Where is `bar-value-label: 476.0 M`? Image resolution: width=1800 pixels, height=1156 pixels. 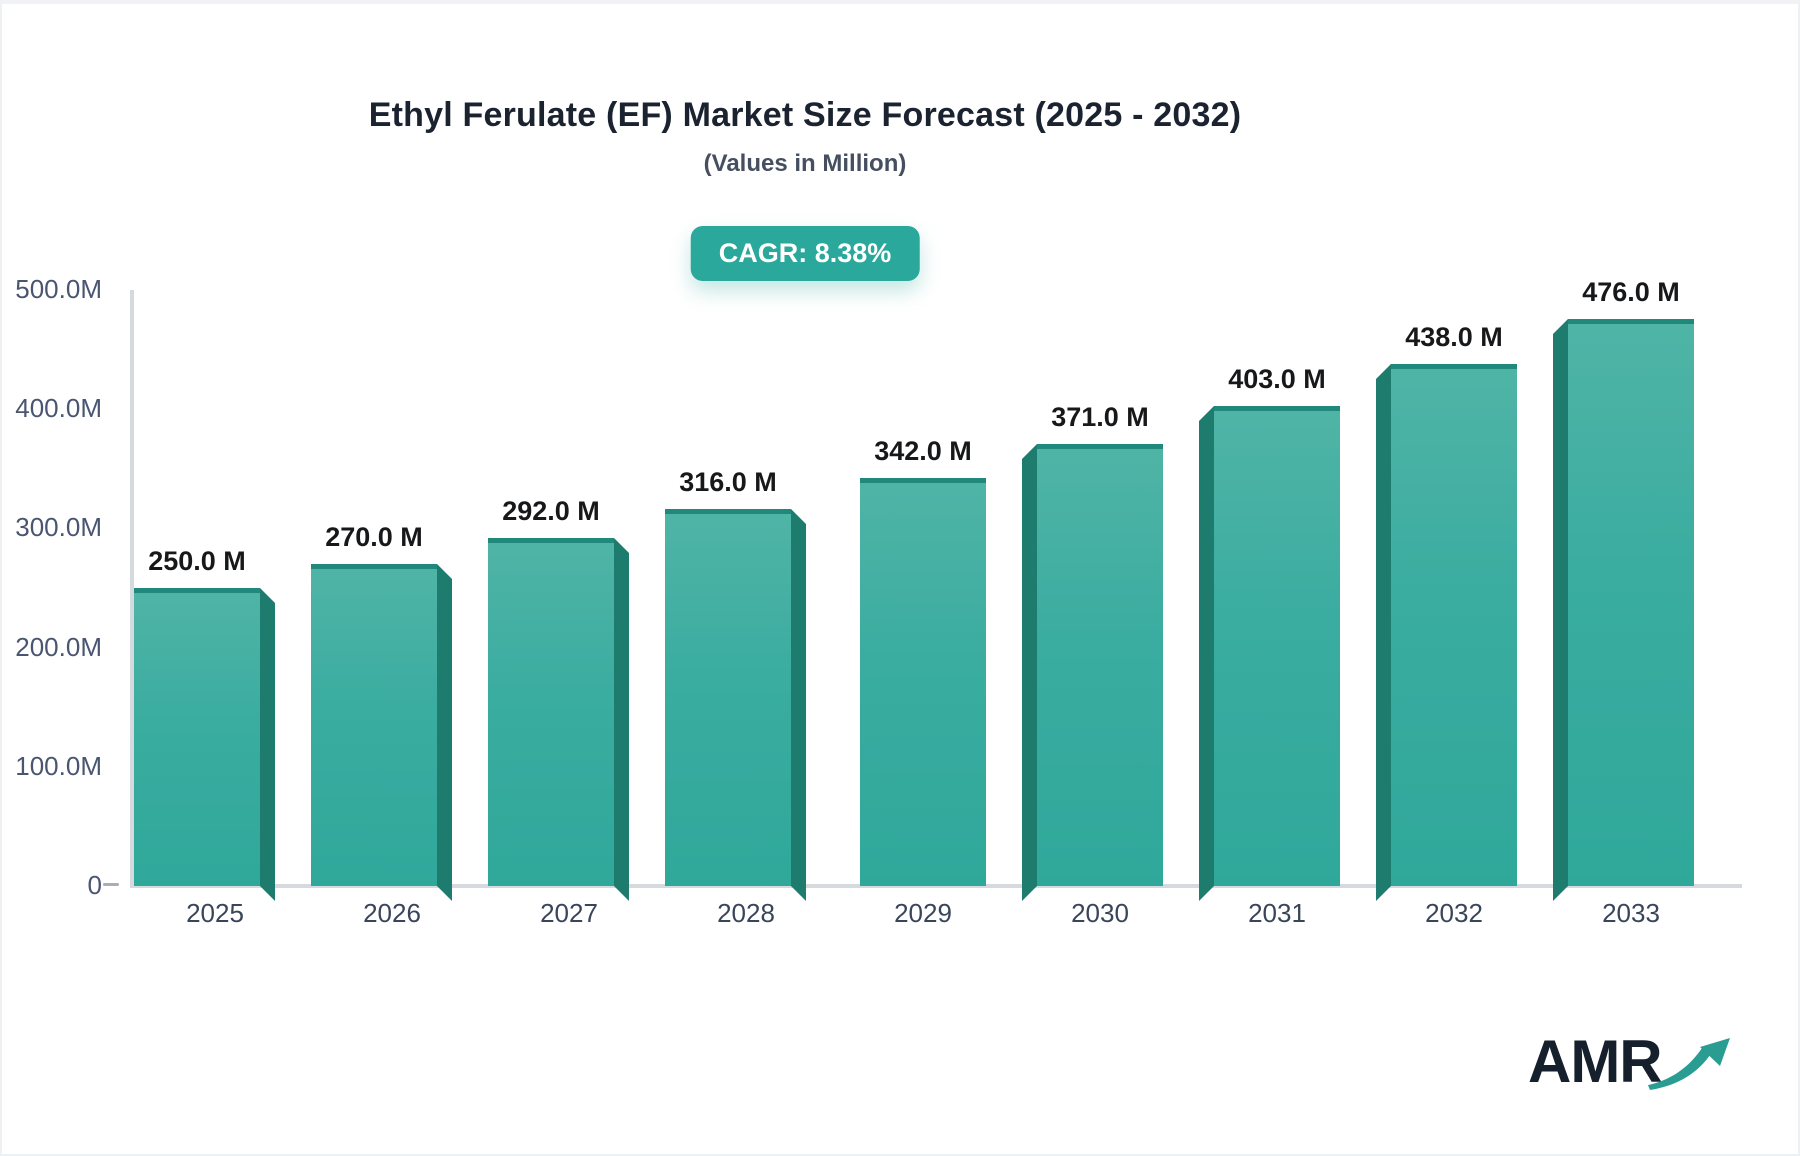 bar-value-label: 476.0 M is located at coordinates (1631, 292).